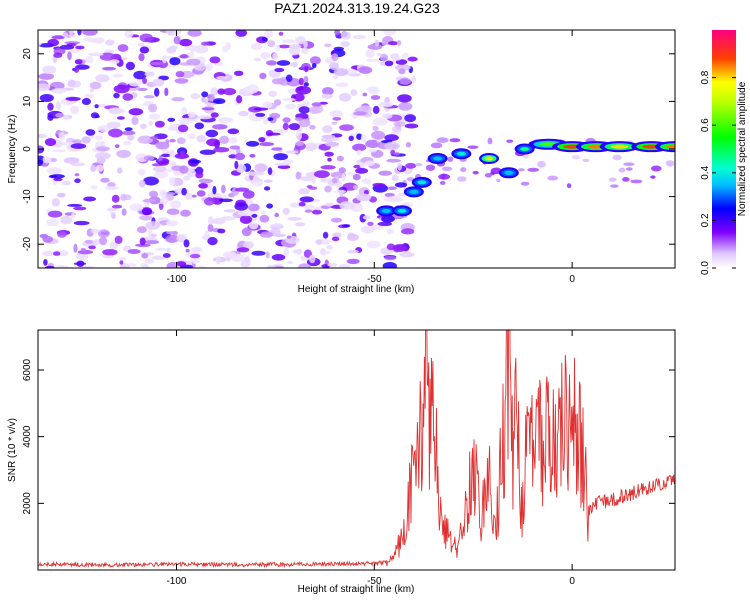 This screenshot has height=600, width=750. Describe the element at coordinates (27, 503) in the screenshot. I see `y-tick-label: 2000` at that location.